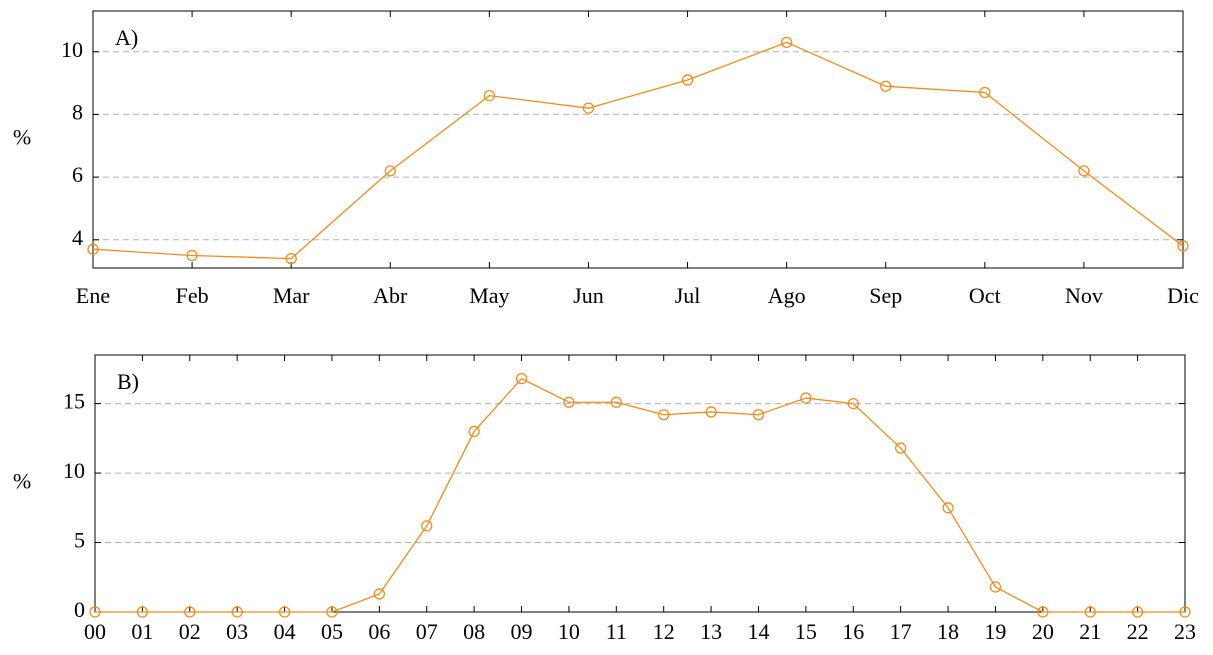  Describe the element at coordinates (489, 295) in the screenshot. I see `x-tick-label: May` at that location.